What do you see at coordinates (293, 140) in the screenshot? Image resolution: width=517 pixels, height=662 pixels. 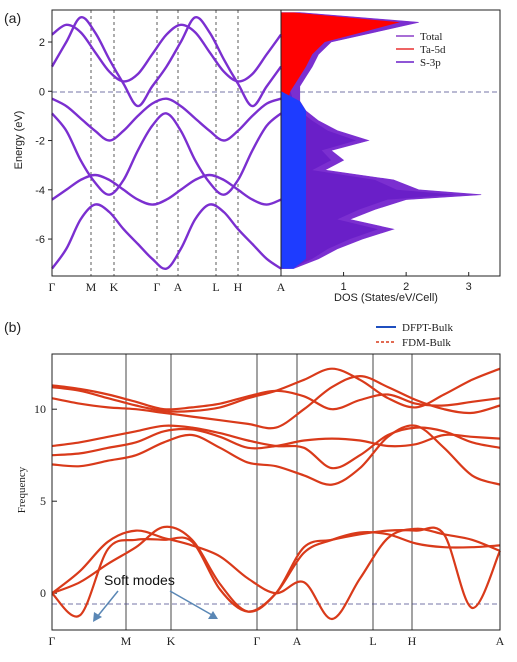 I see `dos-blue-area` at bounding box center [293, 140].